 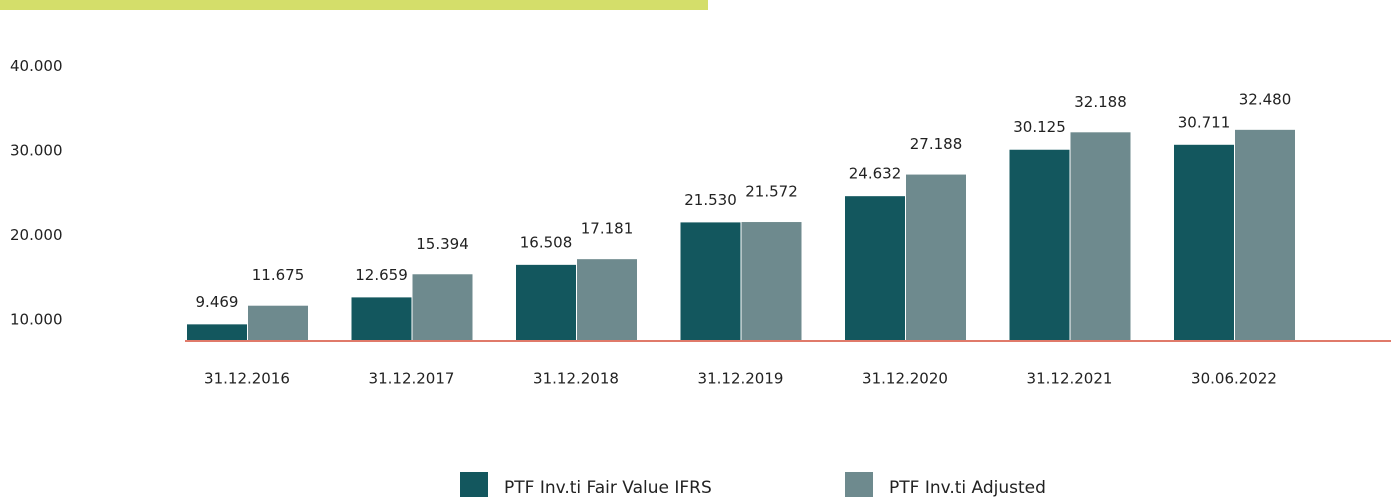 What do you see at coordinates (1234, 379) in the screenshot?
I see `x-tick-label: 30.06.2022` at bounding box center [1234, 379].